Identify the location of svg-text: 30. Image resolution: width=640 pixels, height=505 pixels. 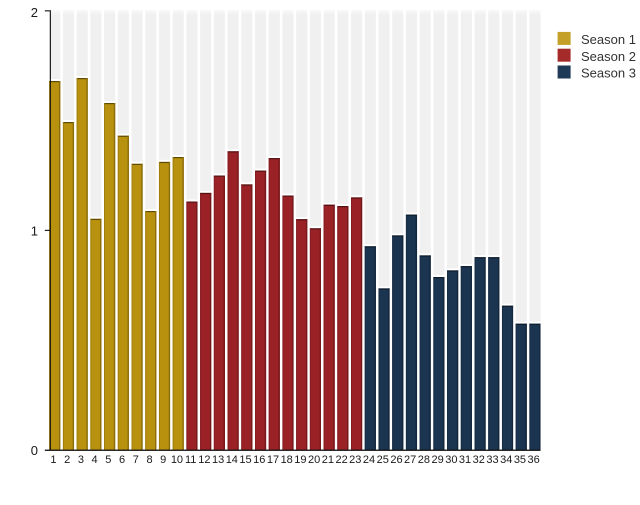
(451, 460).